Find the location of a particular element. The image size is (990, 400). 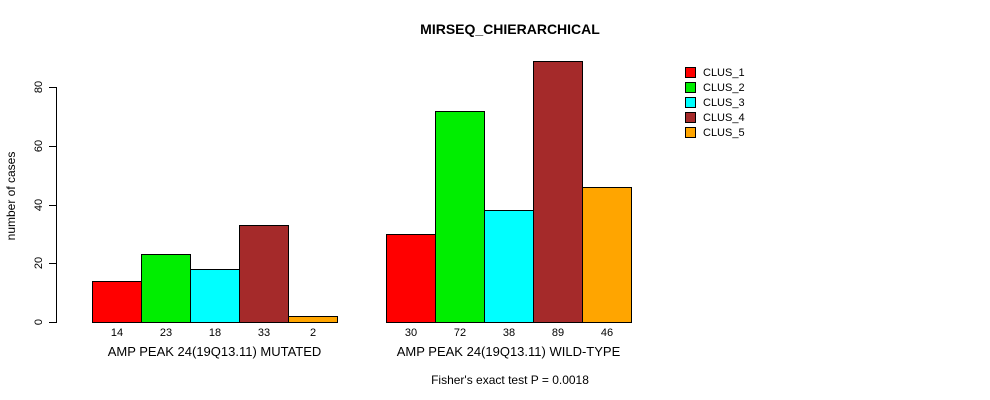

legend-label: CLUS_3 is located at coordinates (724, 102).